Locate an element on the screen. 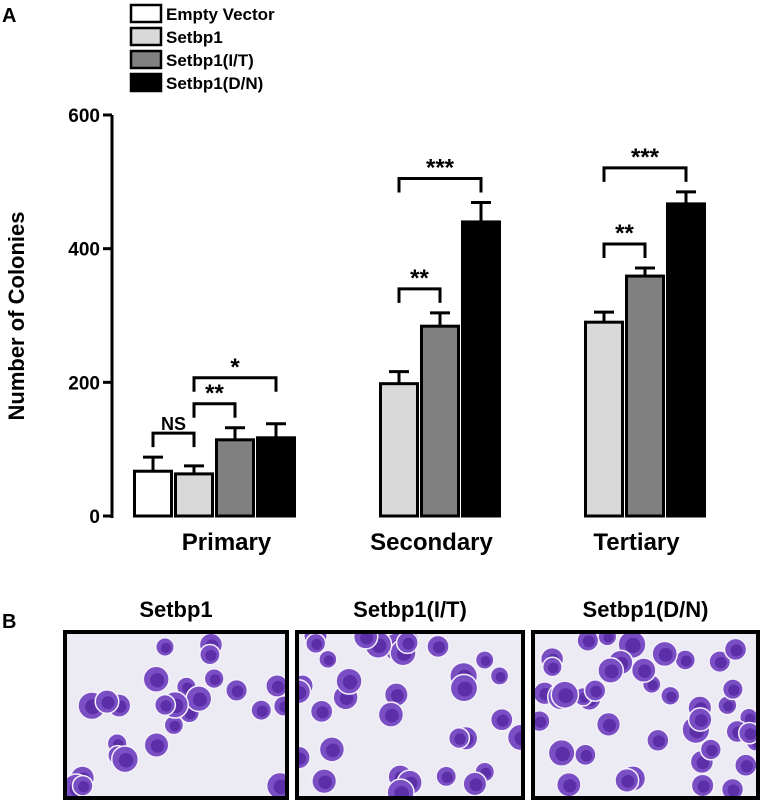 The image size is (761, 808). legend-label: Empty Vector is located at coordinates (220, 14).